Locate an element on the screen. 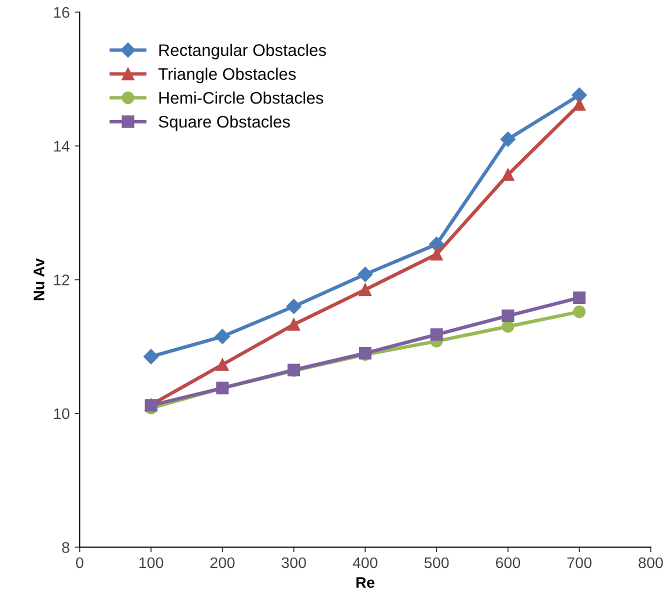 This screenshot has height=608, width=664. x-axis-title: Re is located at coordinates (365, 582).